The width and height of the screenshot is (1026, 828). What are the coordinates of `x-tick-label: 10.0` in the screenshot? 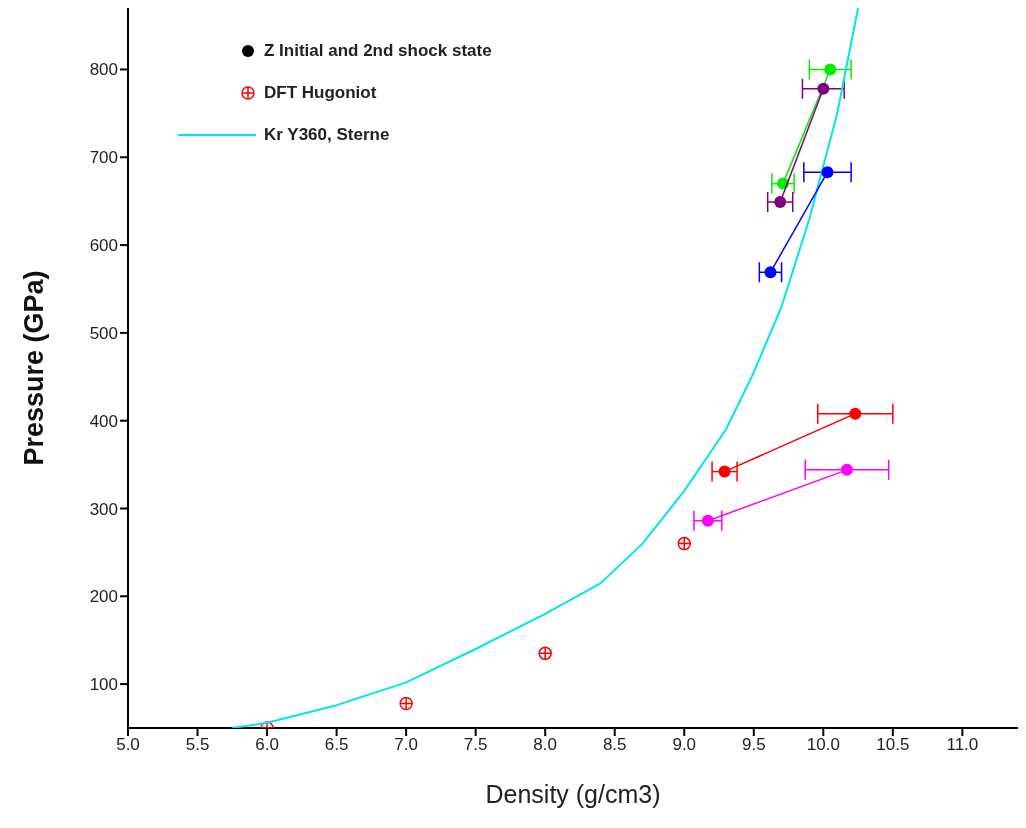 It's located at (823, 745).